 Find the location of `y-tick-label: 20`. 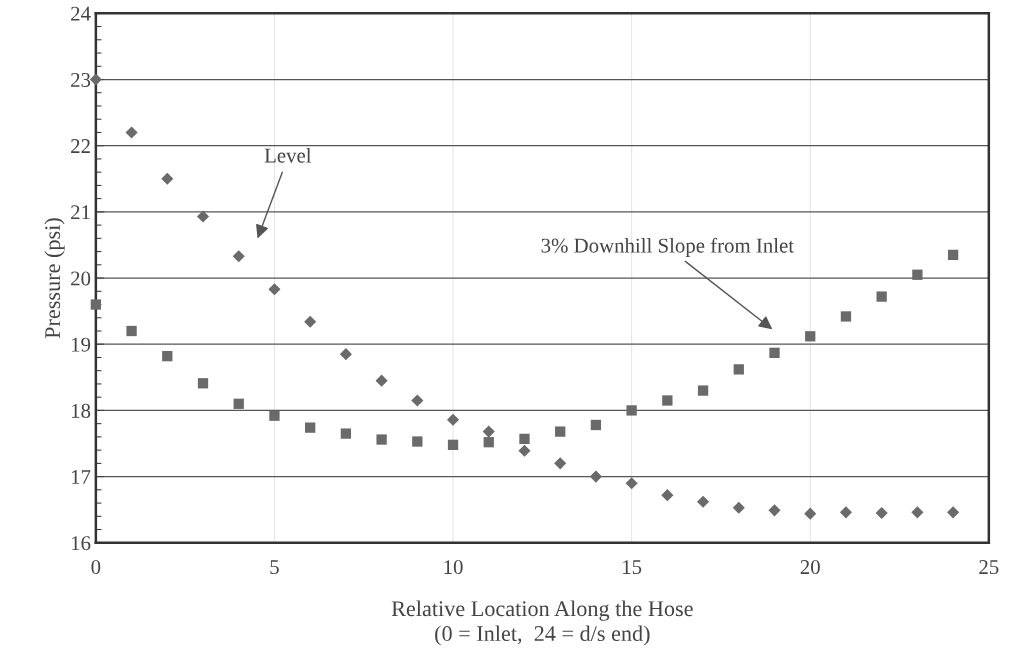

y-tick-label: 20 is located at coordinates (81, 278).